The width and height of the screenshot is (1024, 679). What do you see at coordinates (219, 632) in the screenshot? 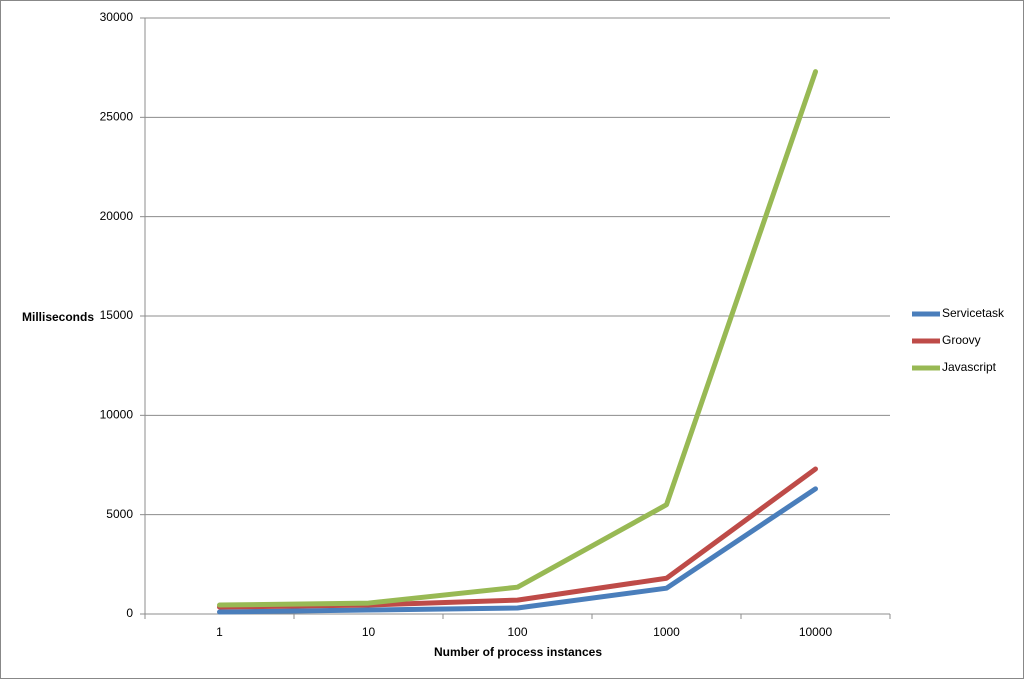
I see `x-tick-label: 1` at bounding box center [219, 632].